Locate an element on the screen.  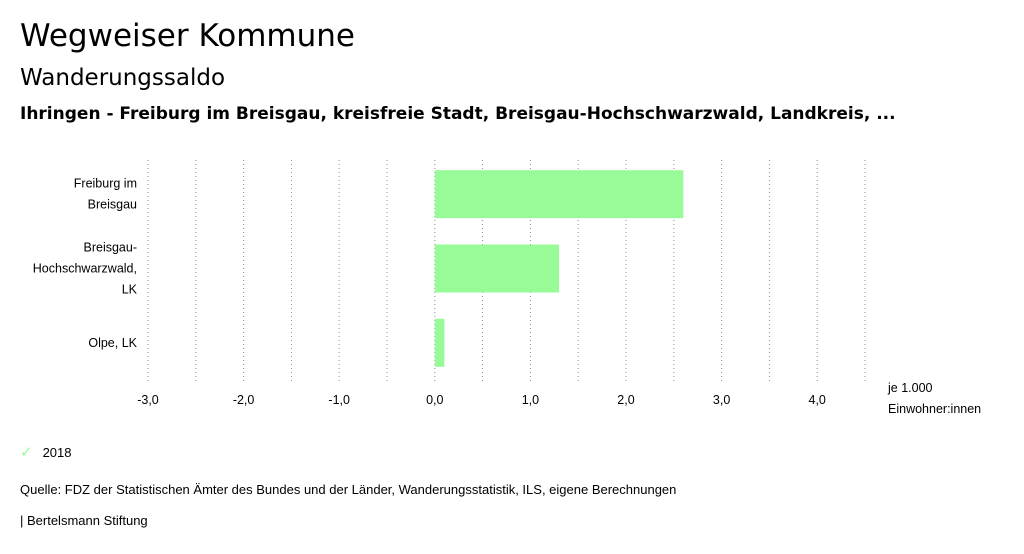
tick-label: 1,0 is located at coordinates (530, 400).